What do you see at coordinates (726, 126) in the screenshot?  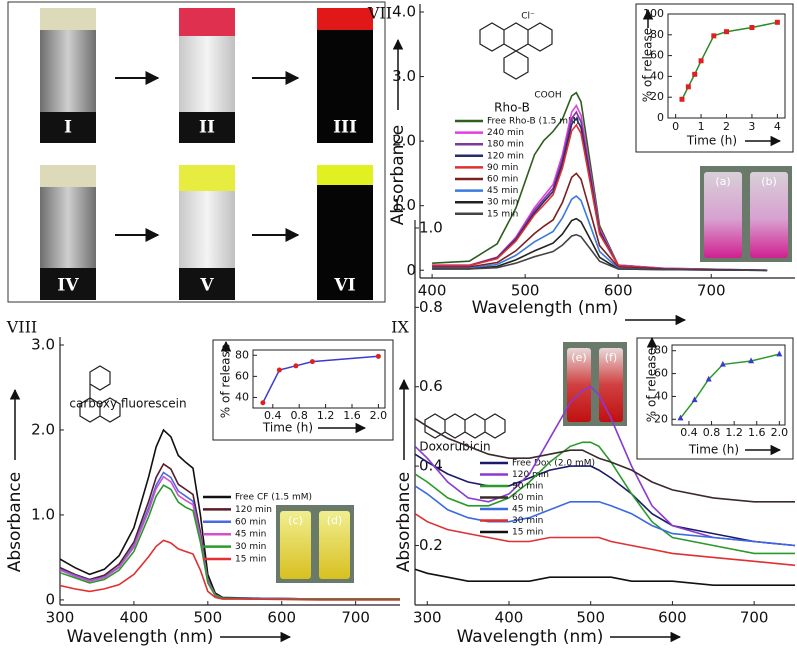 I see `x-tick-label: 2` at bounding box center [726, 126].